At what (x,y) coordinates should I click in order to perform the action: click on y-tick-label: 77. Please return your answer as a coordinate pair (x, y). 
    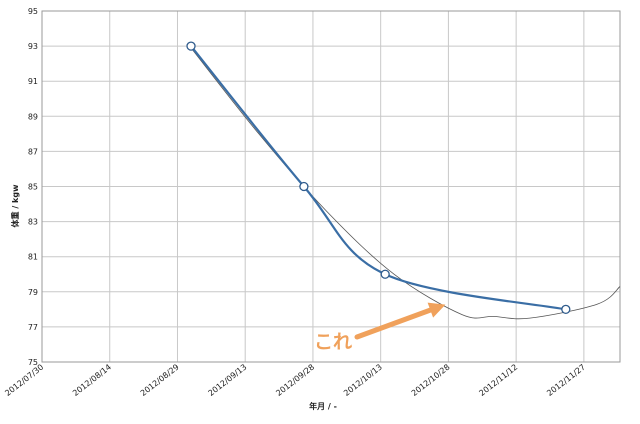
    Looking at the image, I should click on (33, 327).